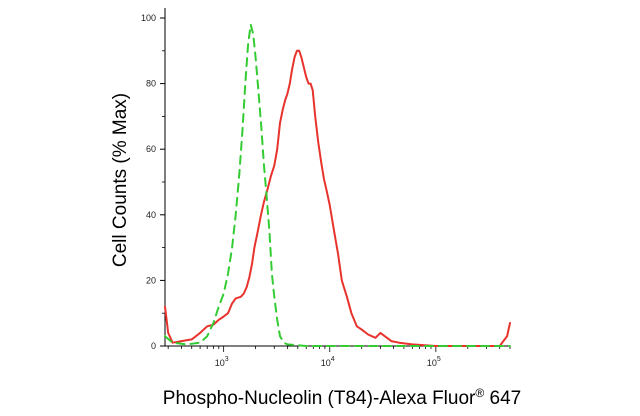 The width and height of the screenshot is (640, 416). Describe the element at coordinates (151, 215) in the screenshot. I see `y-tick-label: 40` at that location.